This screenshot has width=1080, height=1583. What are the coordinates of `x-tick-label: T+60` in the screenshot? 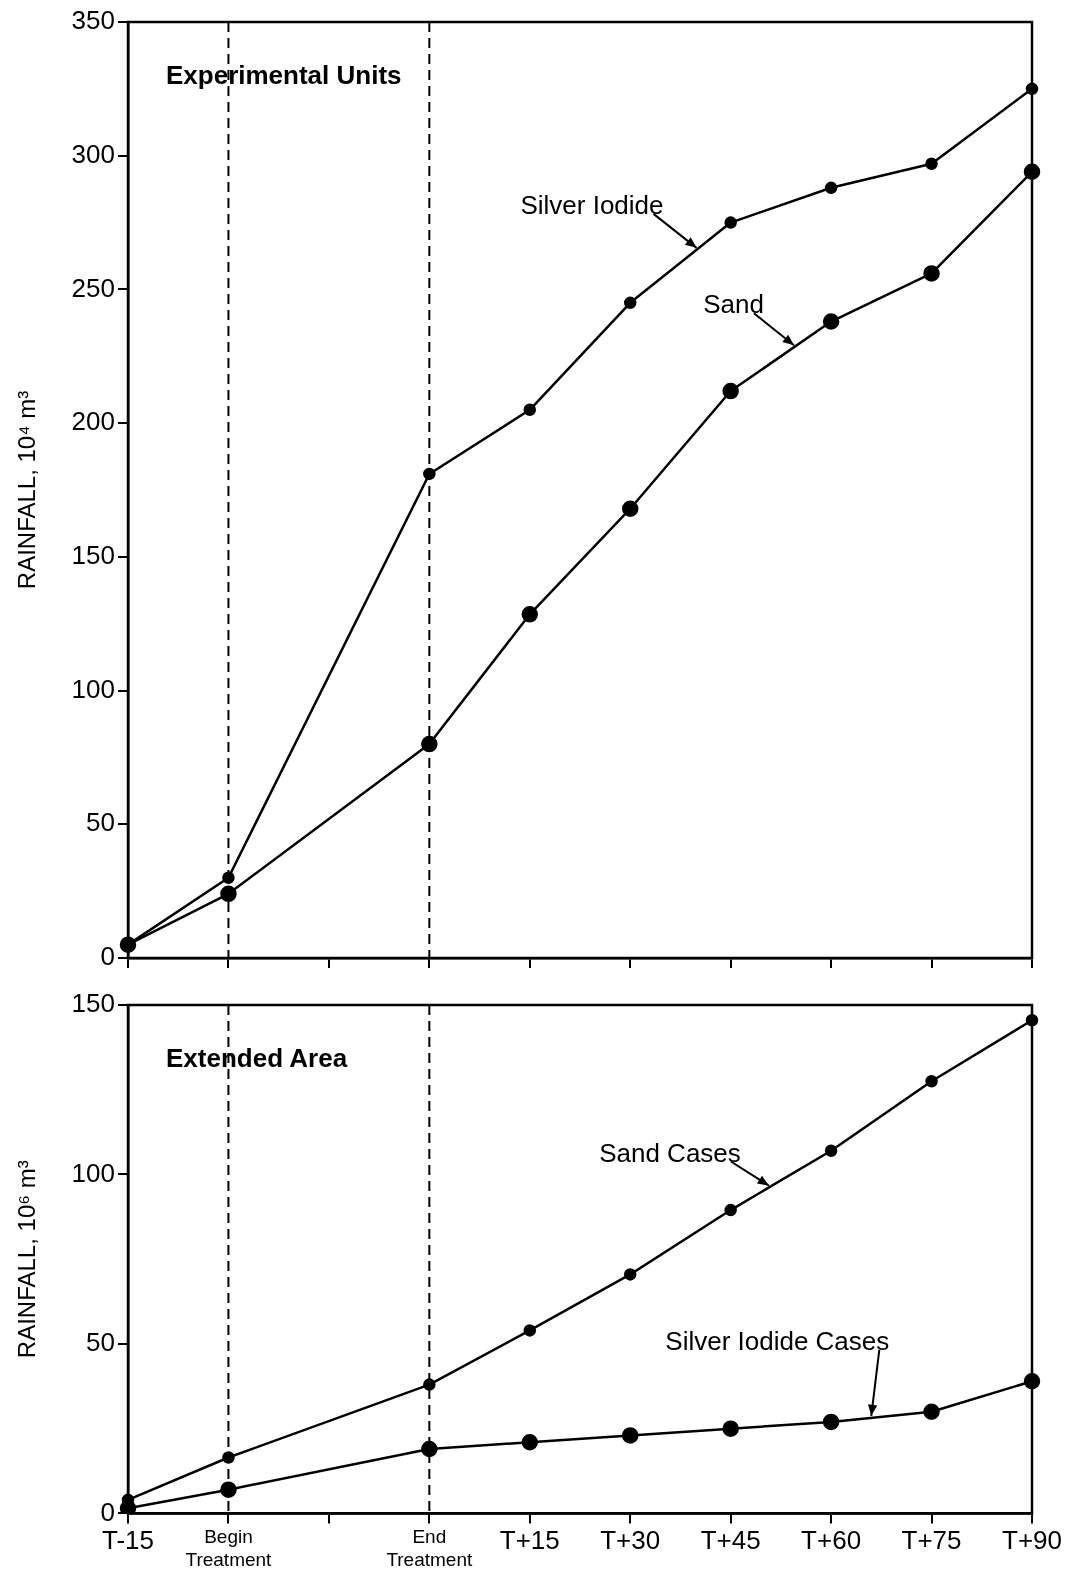 It's located at (831, 1540).